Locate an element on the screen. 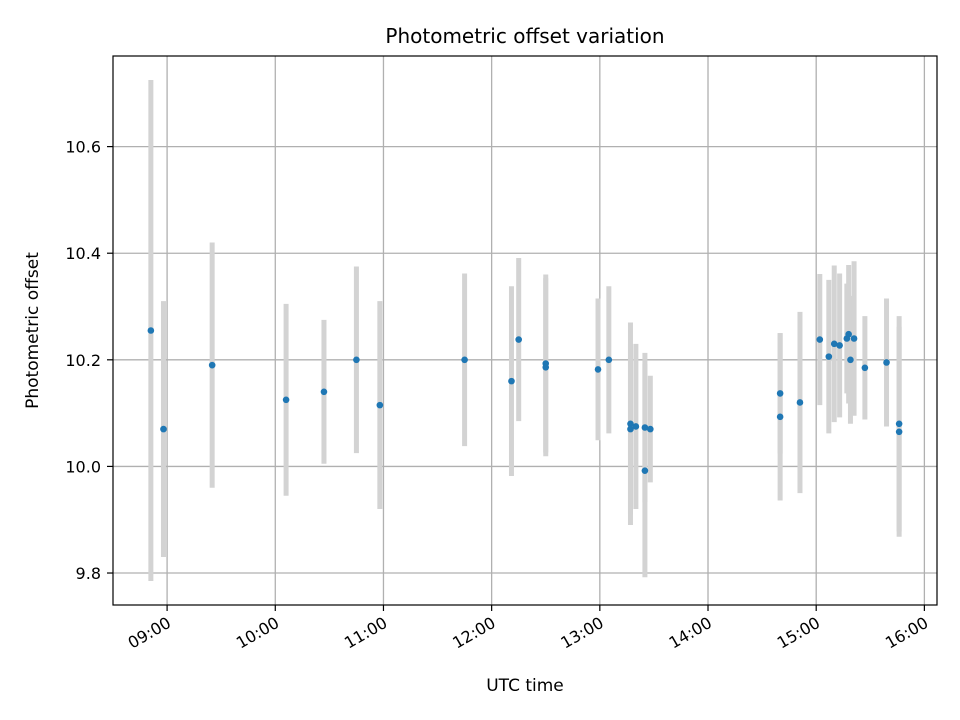 The height and width of the screenshot is (720, 960). y-tick-label: 10.4 is located at coordinates (83, 253).